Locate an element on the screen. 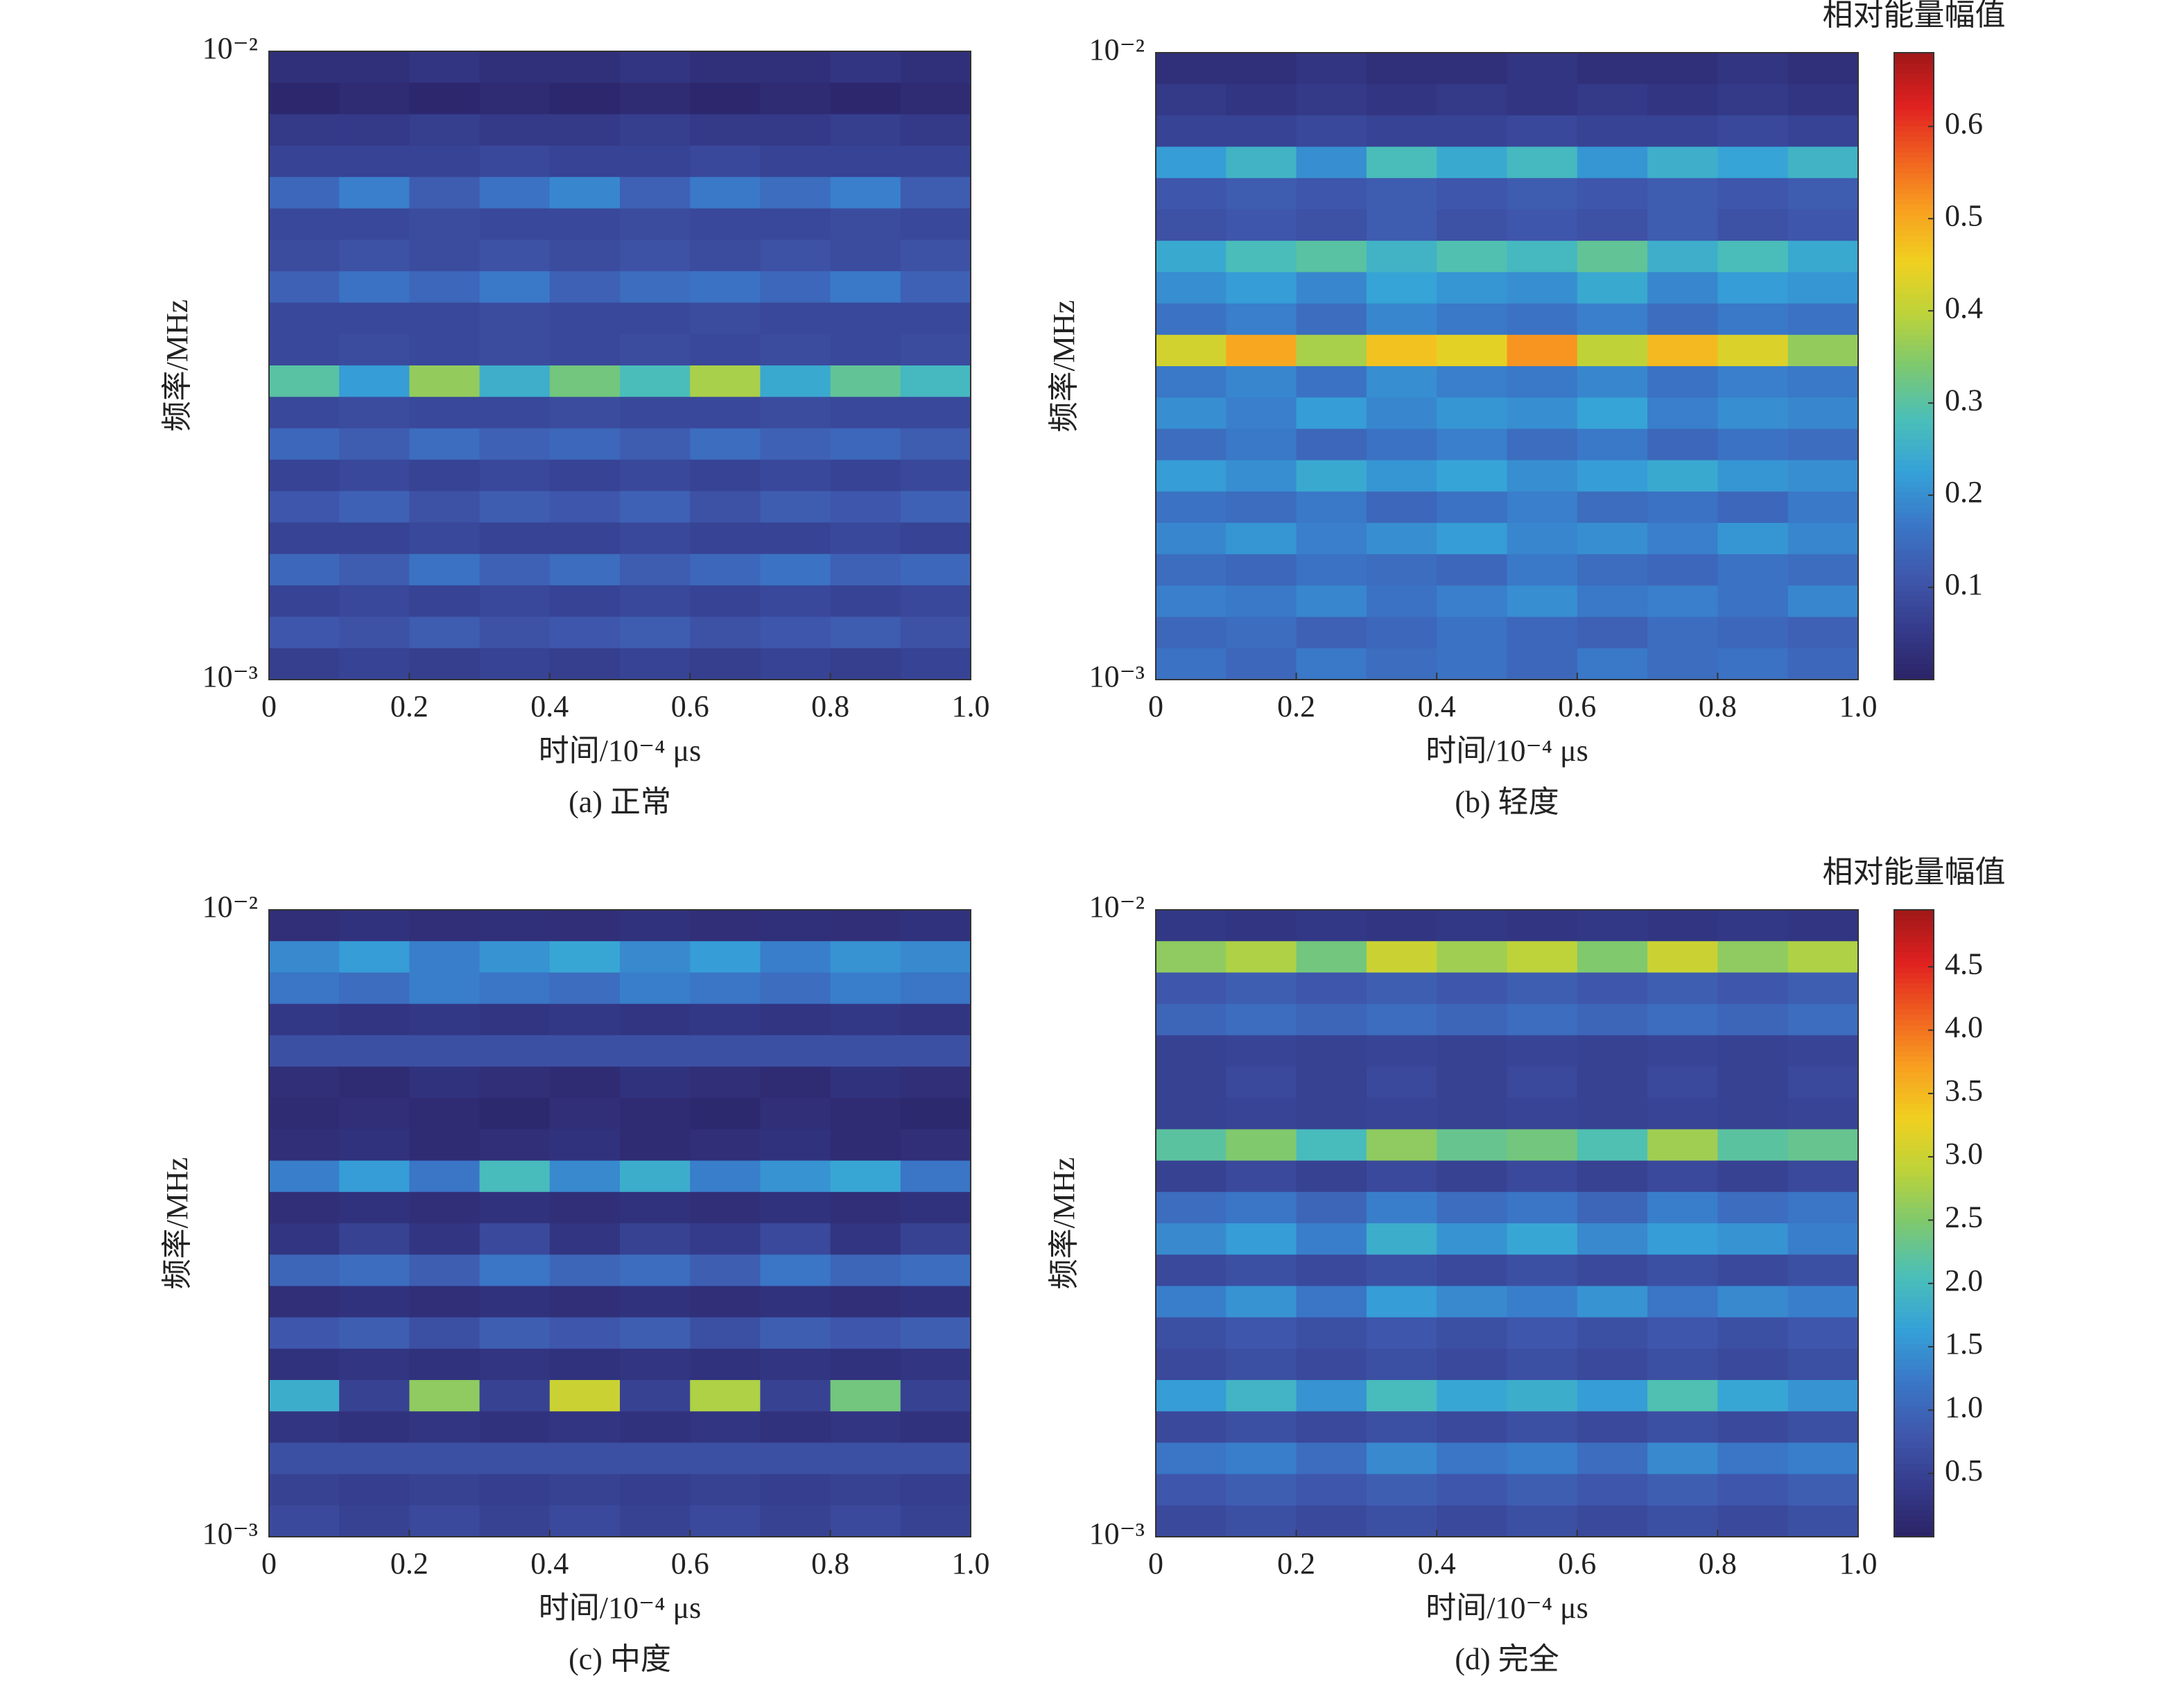 The width and height of the screenshot is (2184, 1690). colorbar-tick-label: 0.2 is located at coordinates (1964, 492).